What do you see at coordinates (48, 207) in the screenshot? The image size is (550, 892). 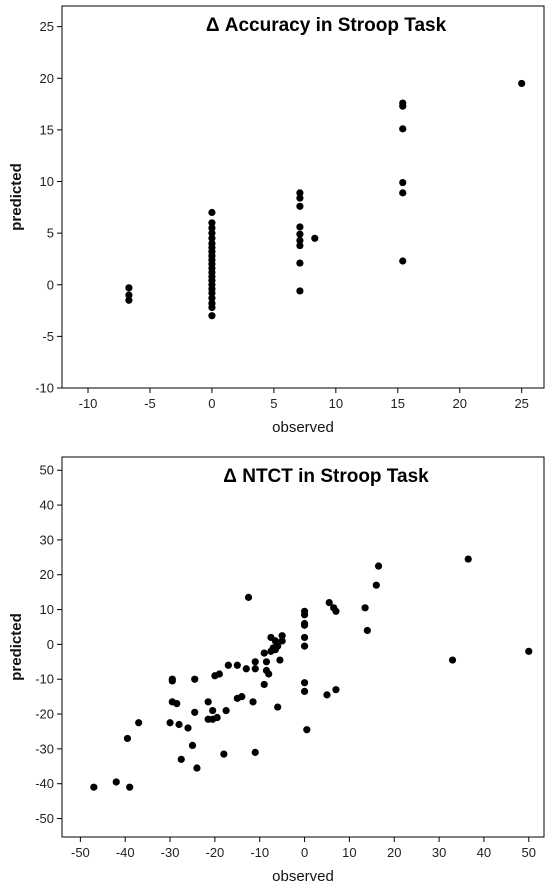 I see `y-axis-ticks: 25 20 15 10 5 0 -5 -10` at bounding box center [48, 207].